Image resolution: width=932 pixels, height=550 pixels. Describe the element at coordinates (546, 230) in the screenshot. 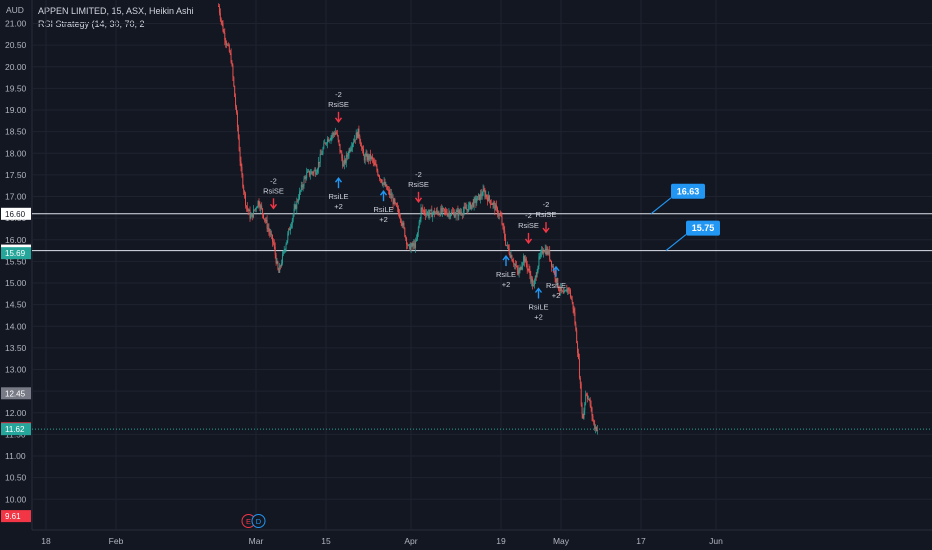

I see `short-arrow-head` at that location.